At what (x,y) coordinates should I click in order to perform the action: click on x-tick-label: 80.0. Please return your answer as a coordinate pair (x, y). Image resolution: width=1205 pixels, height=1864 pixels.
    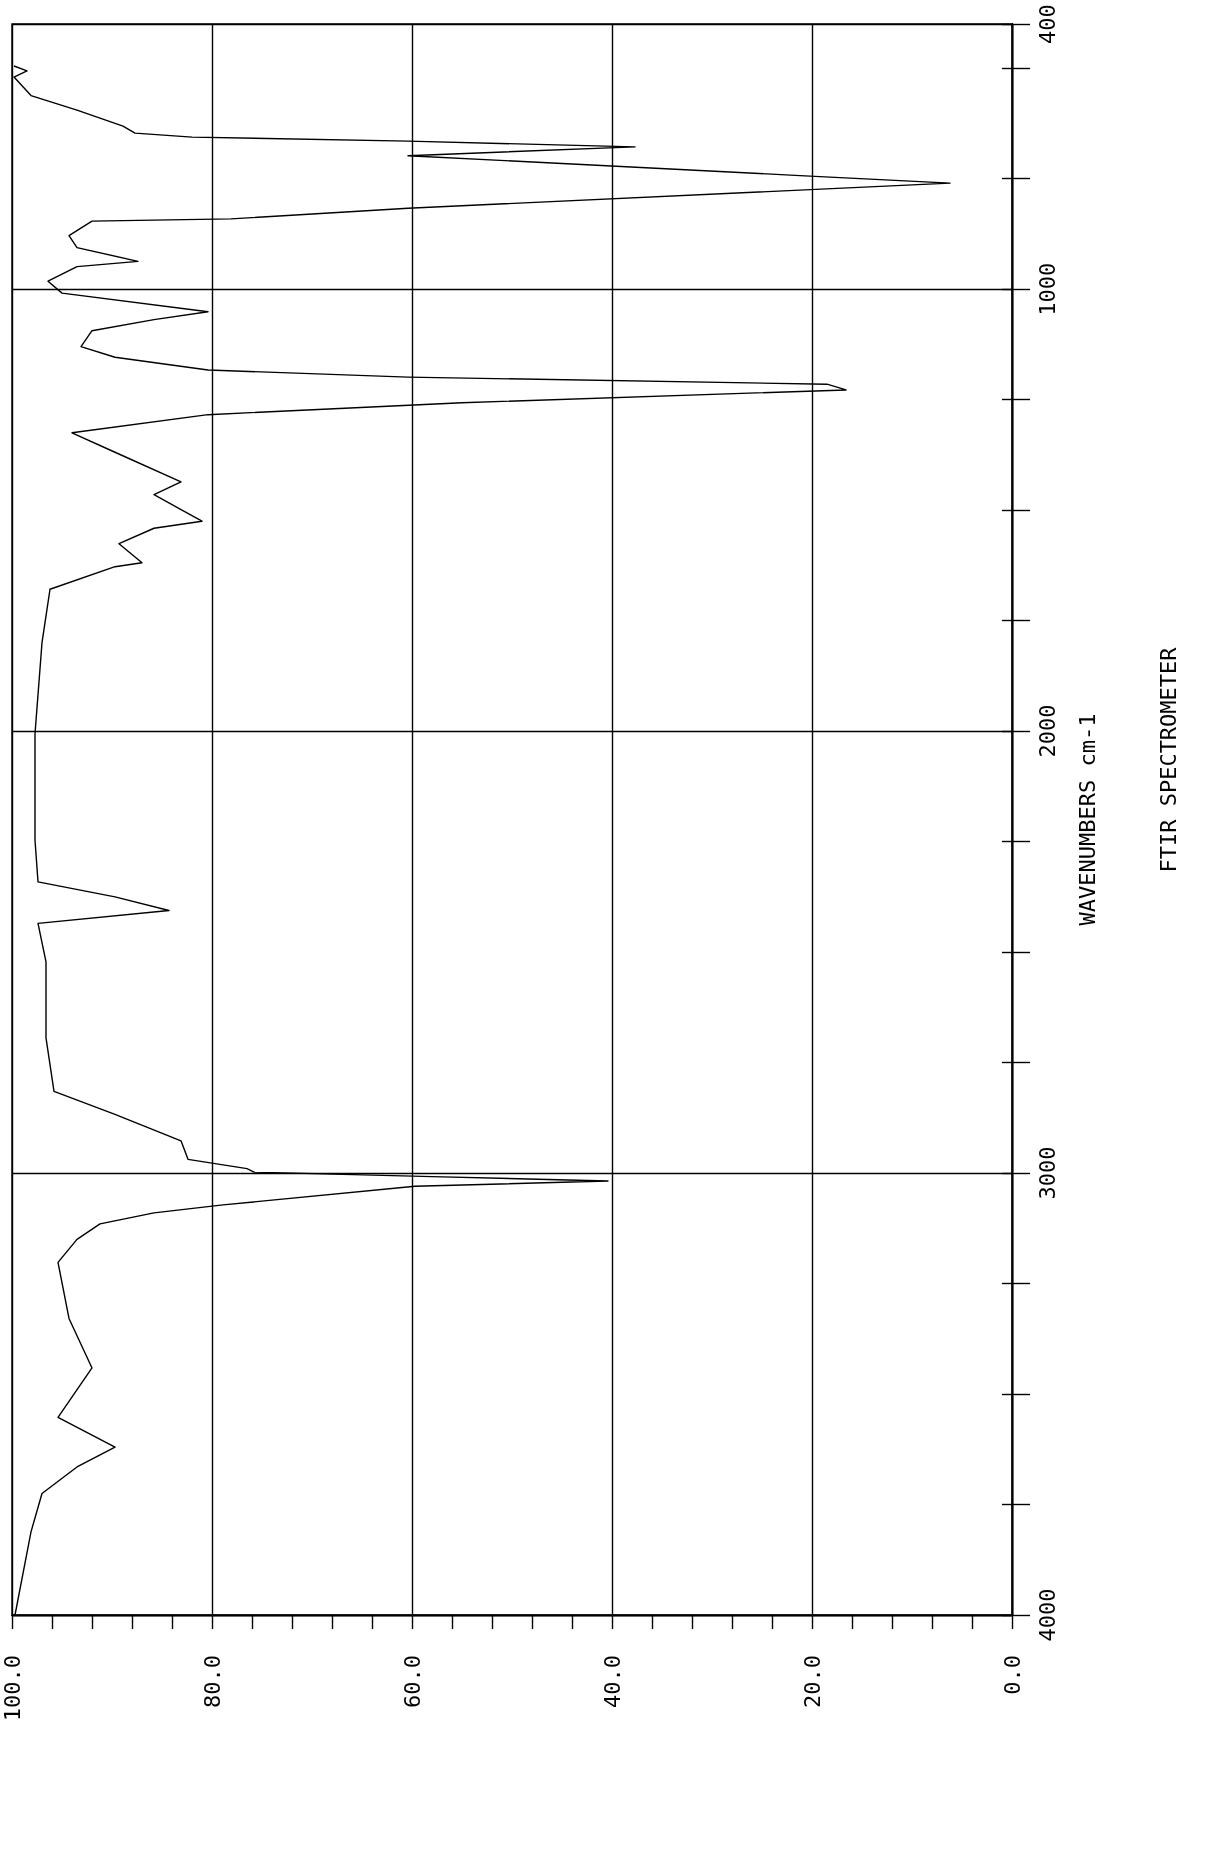
    Looking at the image, I should click on (212, 1681).